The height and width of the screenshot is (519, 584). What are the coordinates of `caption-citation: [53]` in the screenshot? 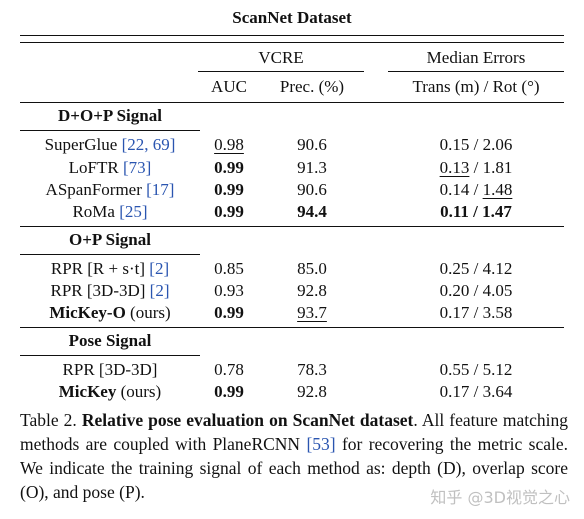 It's located at (321, 444).